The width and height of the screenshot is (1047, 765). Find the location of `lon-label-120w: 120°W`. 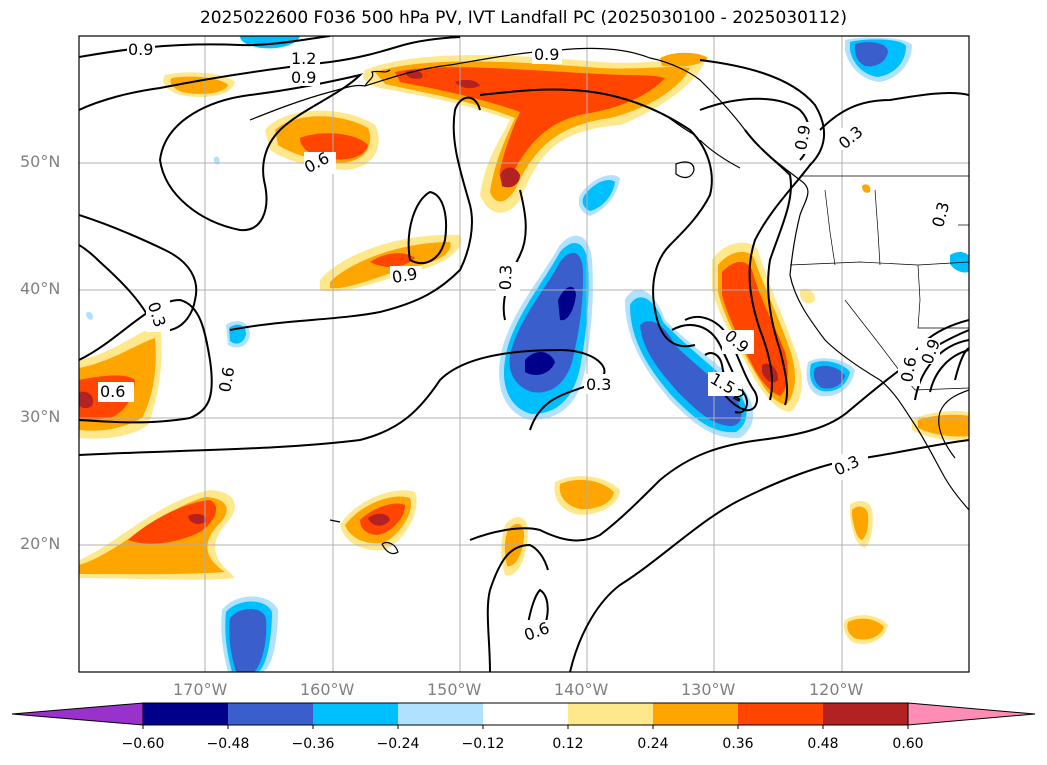

lon-label-120w: 120°W is located at coordinates (836, 689).